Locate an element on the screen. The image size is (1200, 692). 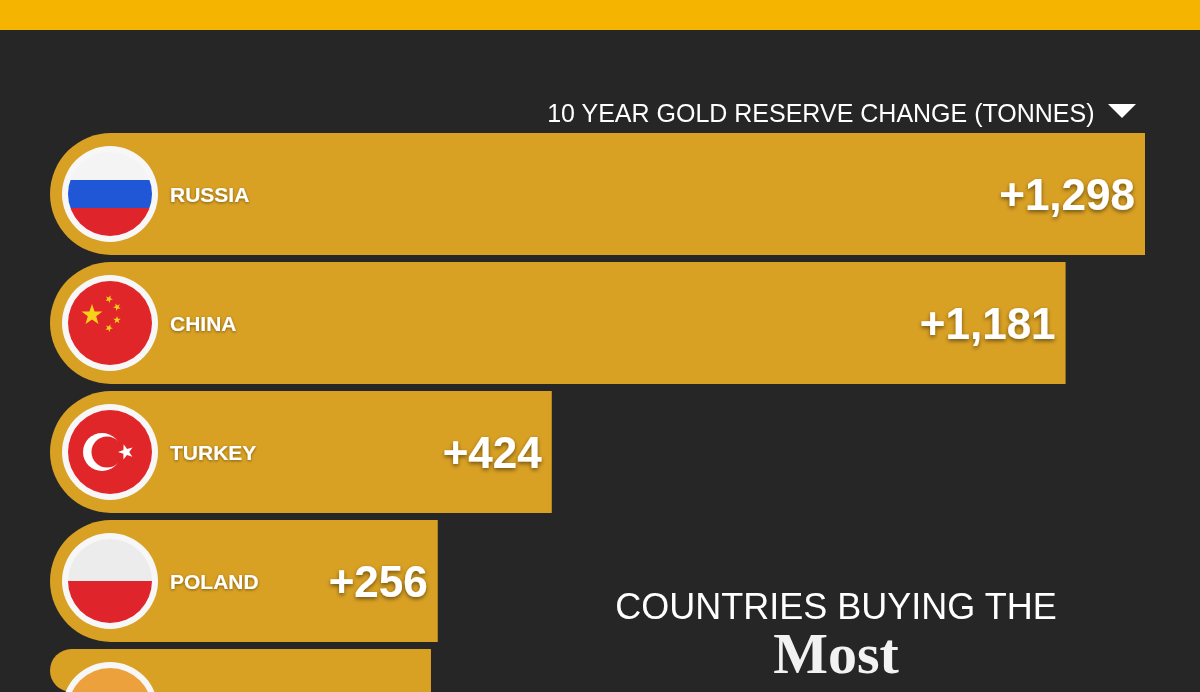
data-label: +1,181 is located at coordinates (987, 323).